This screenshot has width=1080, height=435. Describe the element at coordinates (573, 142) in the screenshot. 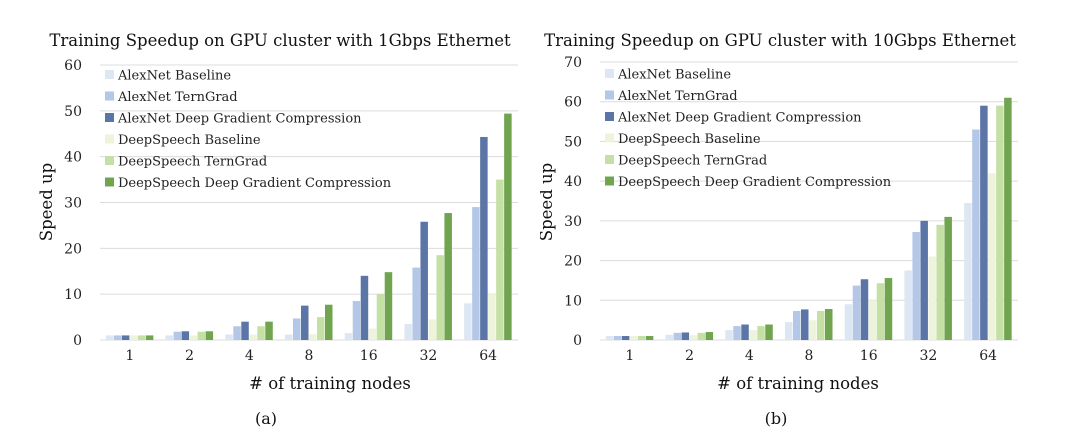

I see `y-tick-label: 50` at that location.